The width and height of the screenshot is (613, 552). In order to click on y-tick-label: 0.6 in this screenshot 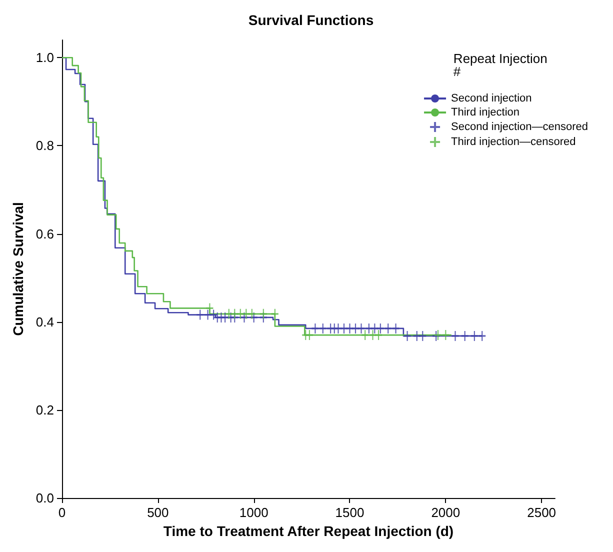, I will do `click(45, 234)`.